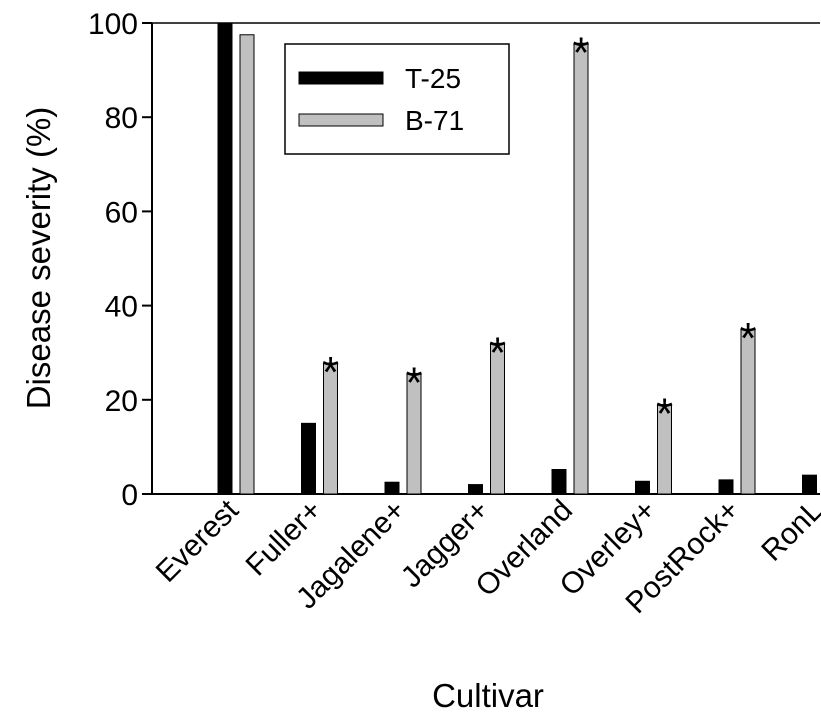  What do you see at coordinates (475, 489) in the screenshot?
I see `bar-t-25-jagger` at bounding box center [475, 489].